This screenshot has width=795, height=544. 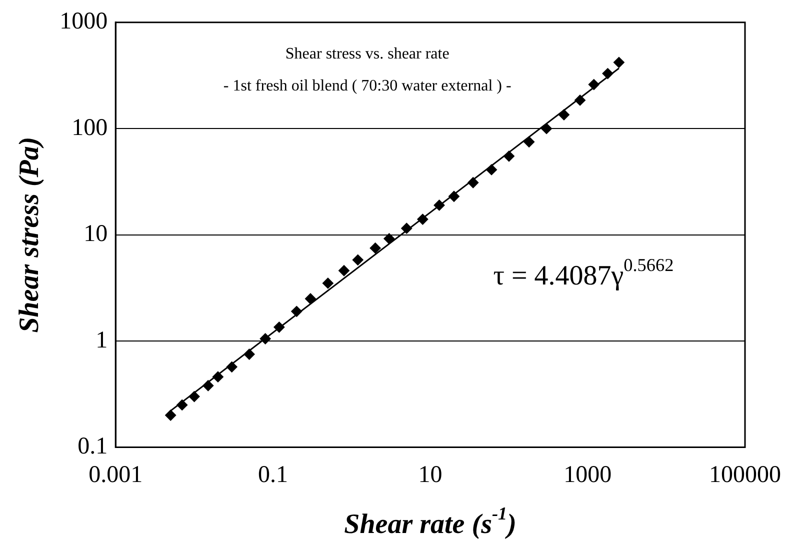 What do you see at coordinates (115, 475) in the screenshot?
I see `x-tick-label: 0.001` at bounding box center [115, 475].